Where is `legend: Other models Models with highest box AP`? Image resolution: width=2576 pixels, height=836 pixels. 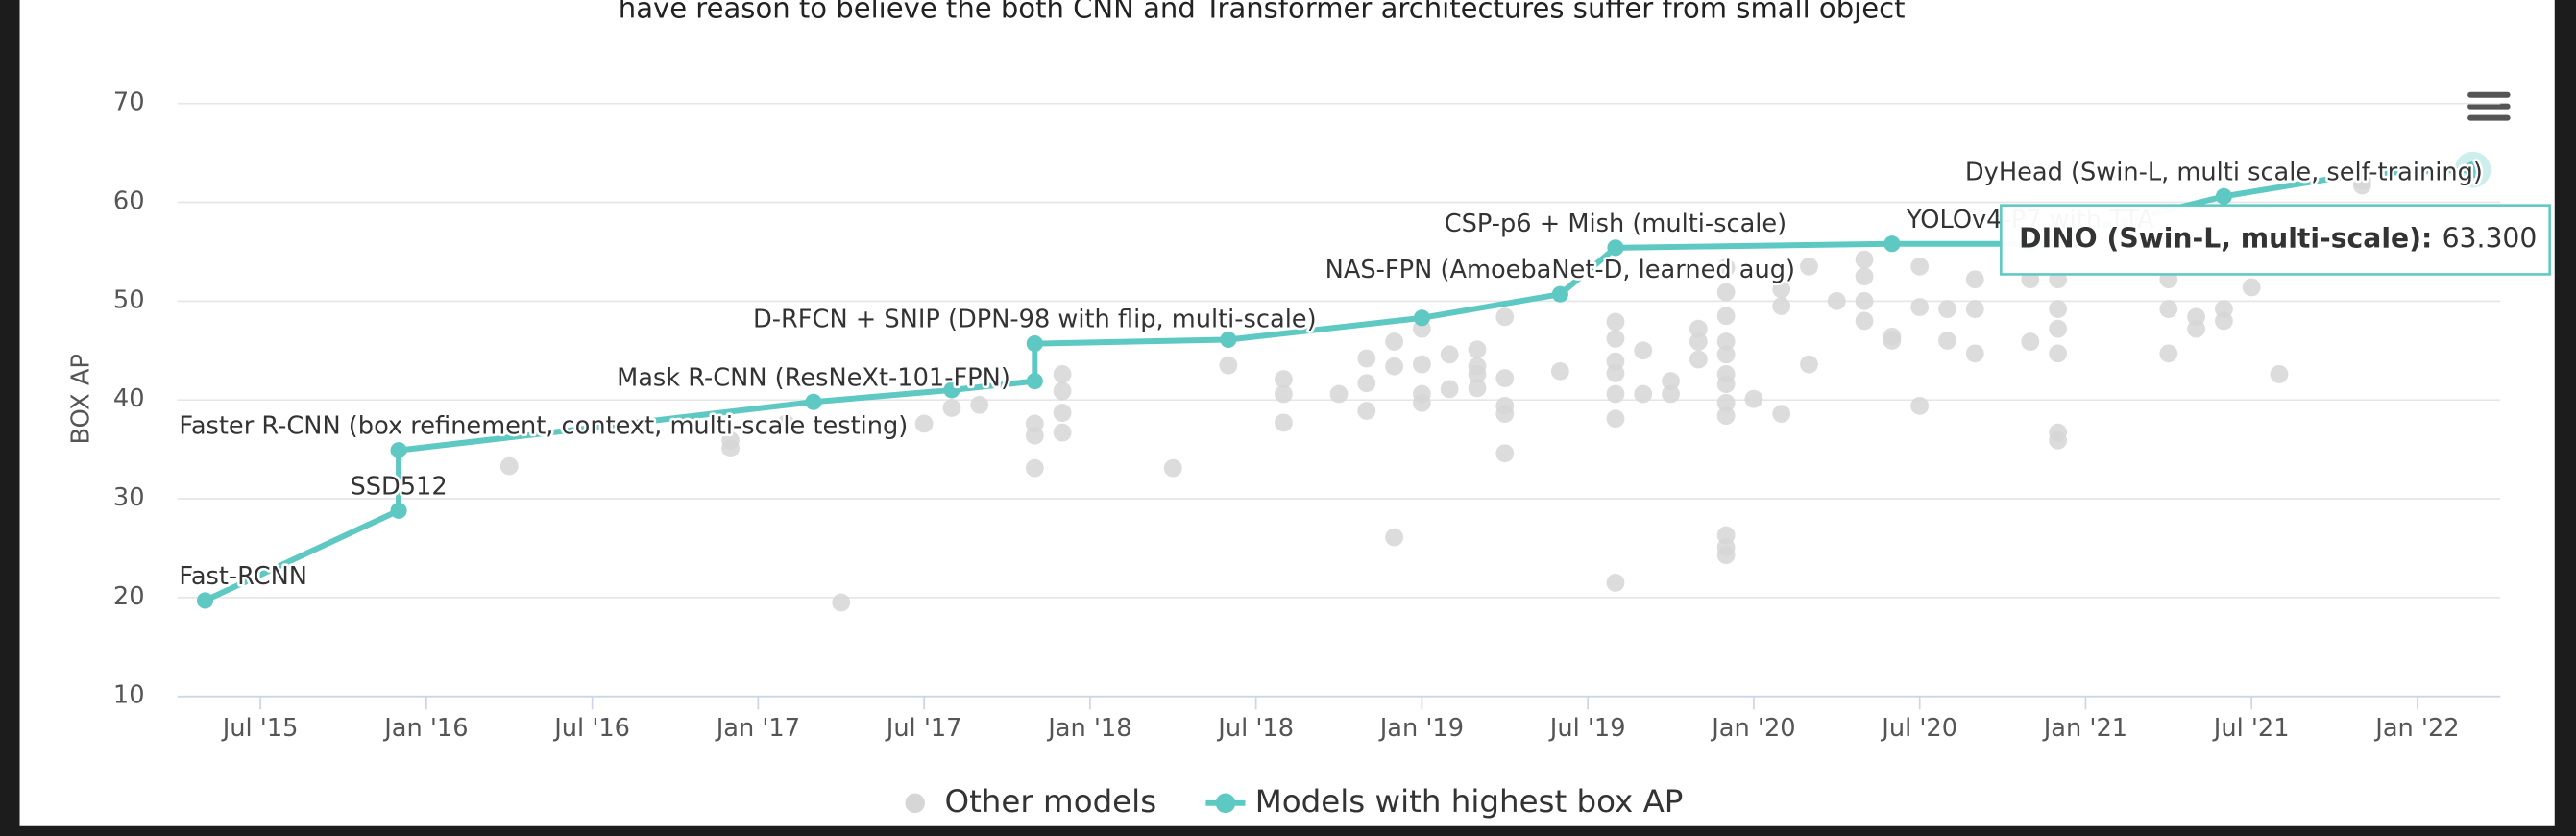 legend: Other models Models with highest box AP is located at coordinates (1294, 801).